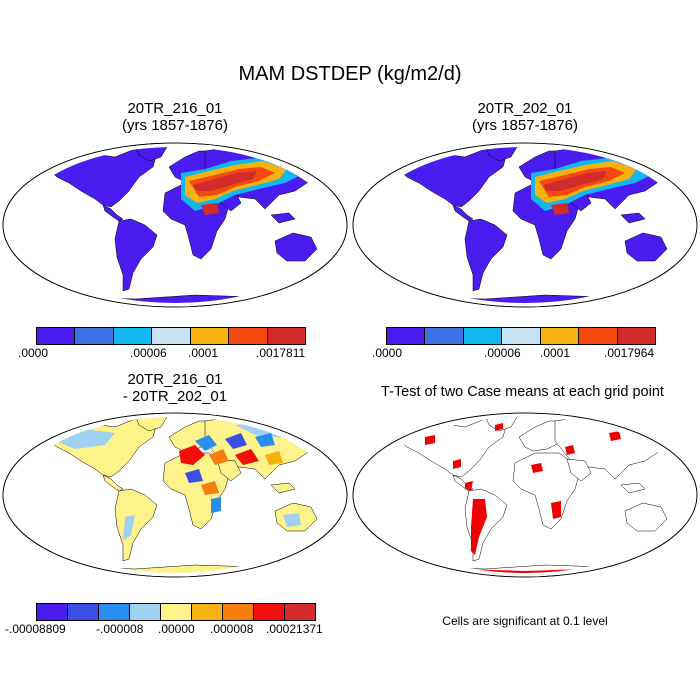 The image size is (700, 700). What do you see at coordinates (232, 629) in the screenshot?
I see `cb3-label-3: .000008` at bounding box center [232, 629].